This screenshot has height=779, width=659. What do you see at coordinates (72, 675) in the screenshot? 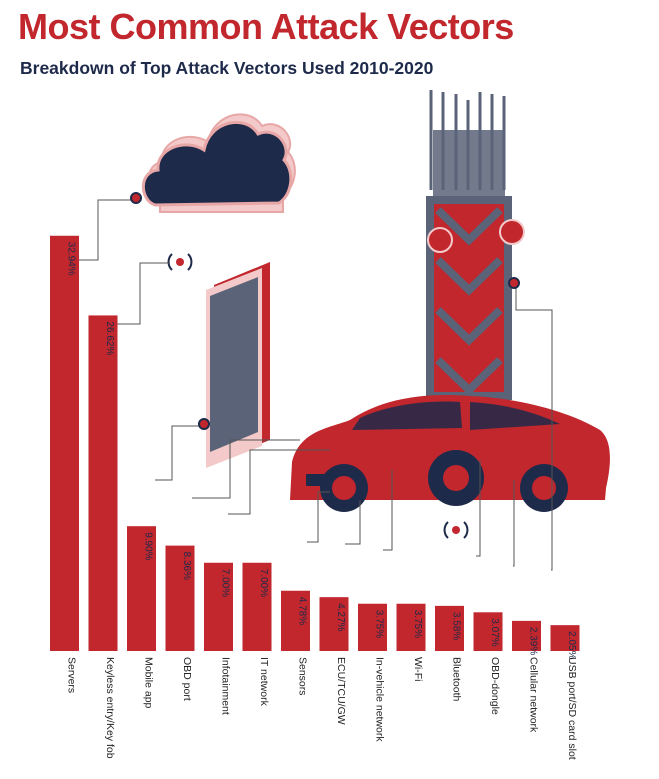
I see `category-label: Servers` at bounding box center [72, 675].